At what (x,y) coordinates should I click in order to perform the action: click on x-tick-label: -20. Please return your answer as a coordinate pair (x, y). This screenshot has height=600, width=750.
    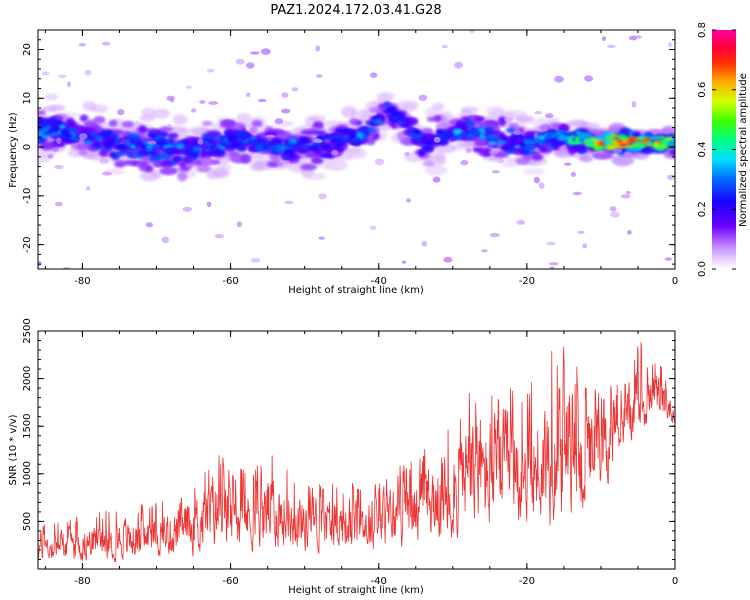
    Looking at the image, I should click on (527, 281).